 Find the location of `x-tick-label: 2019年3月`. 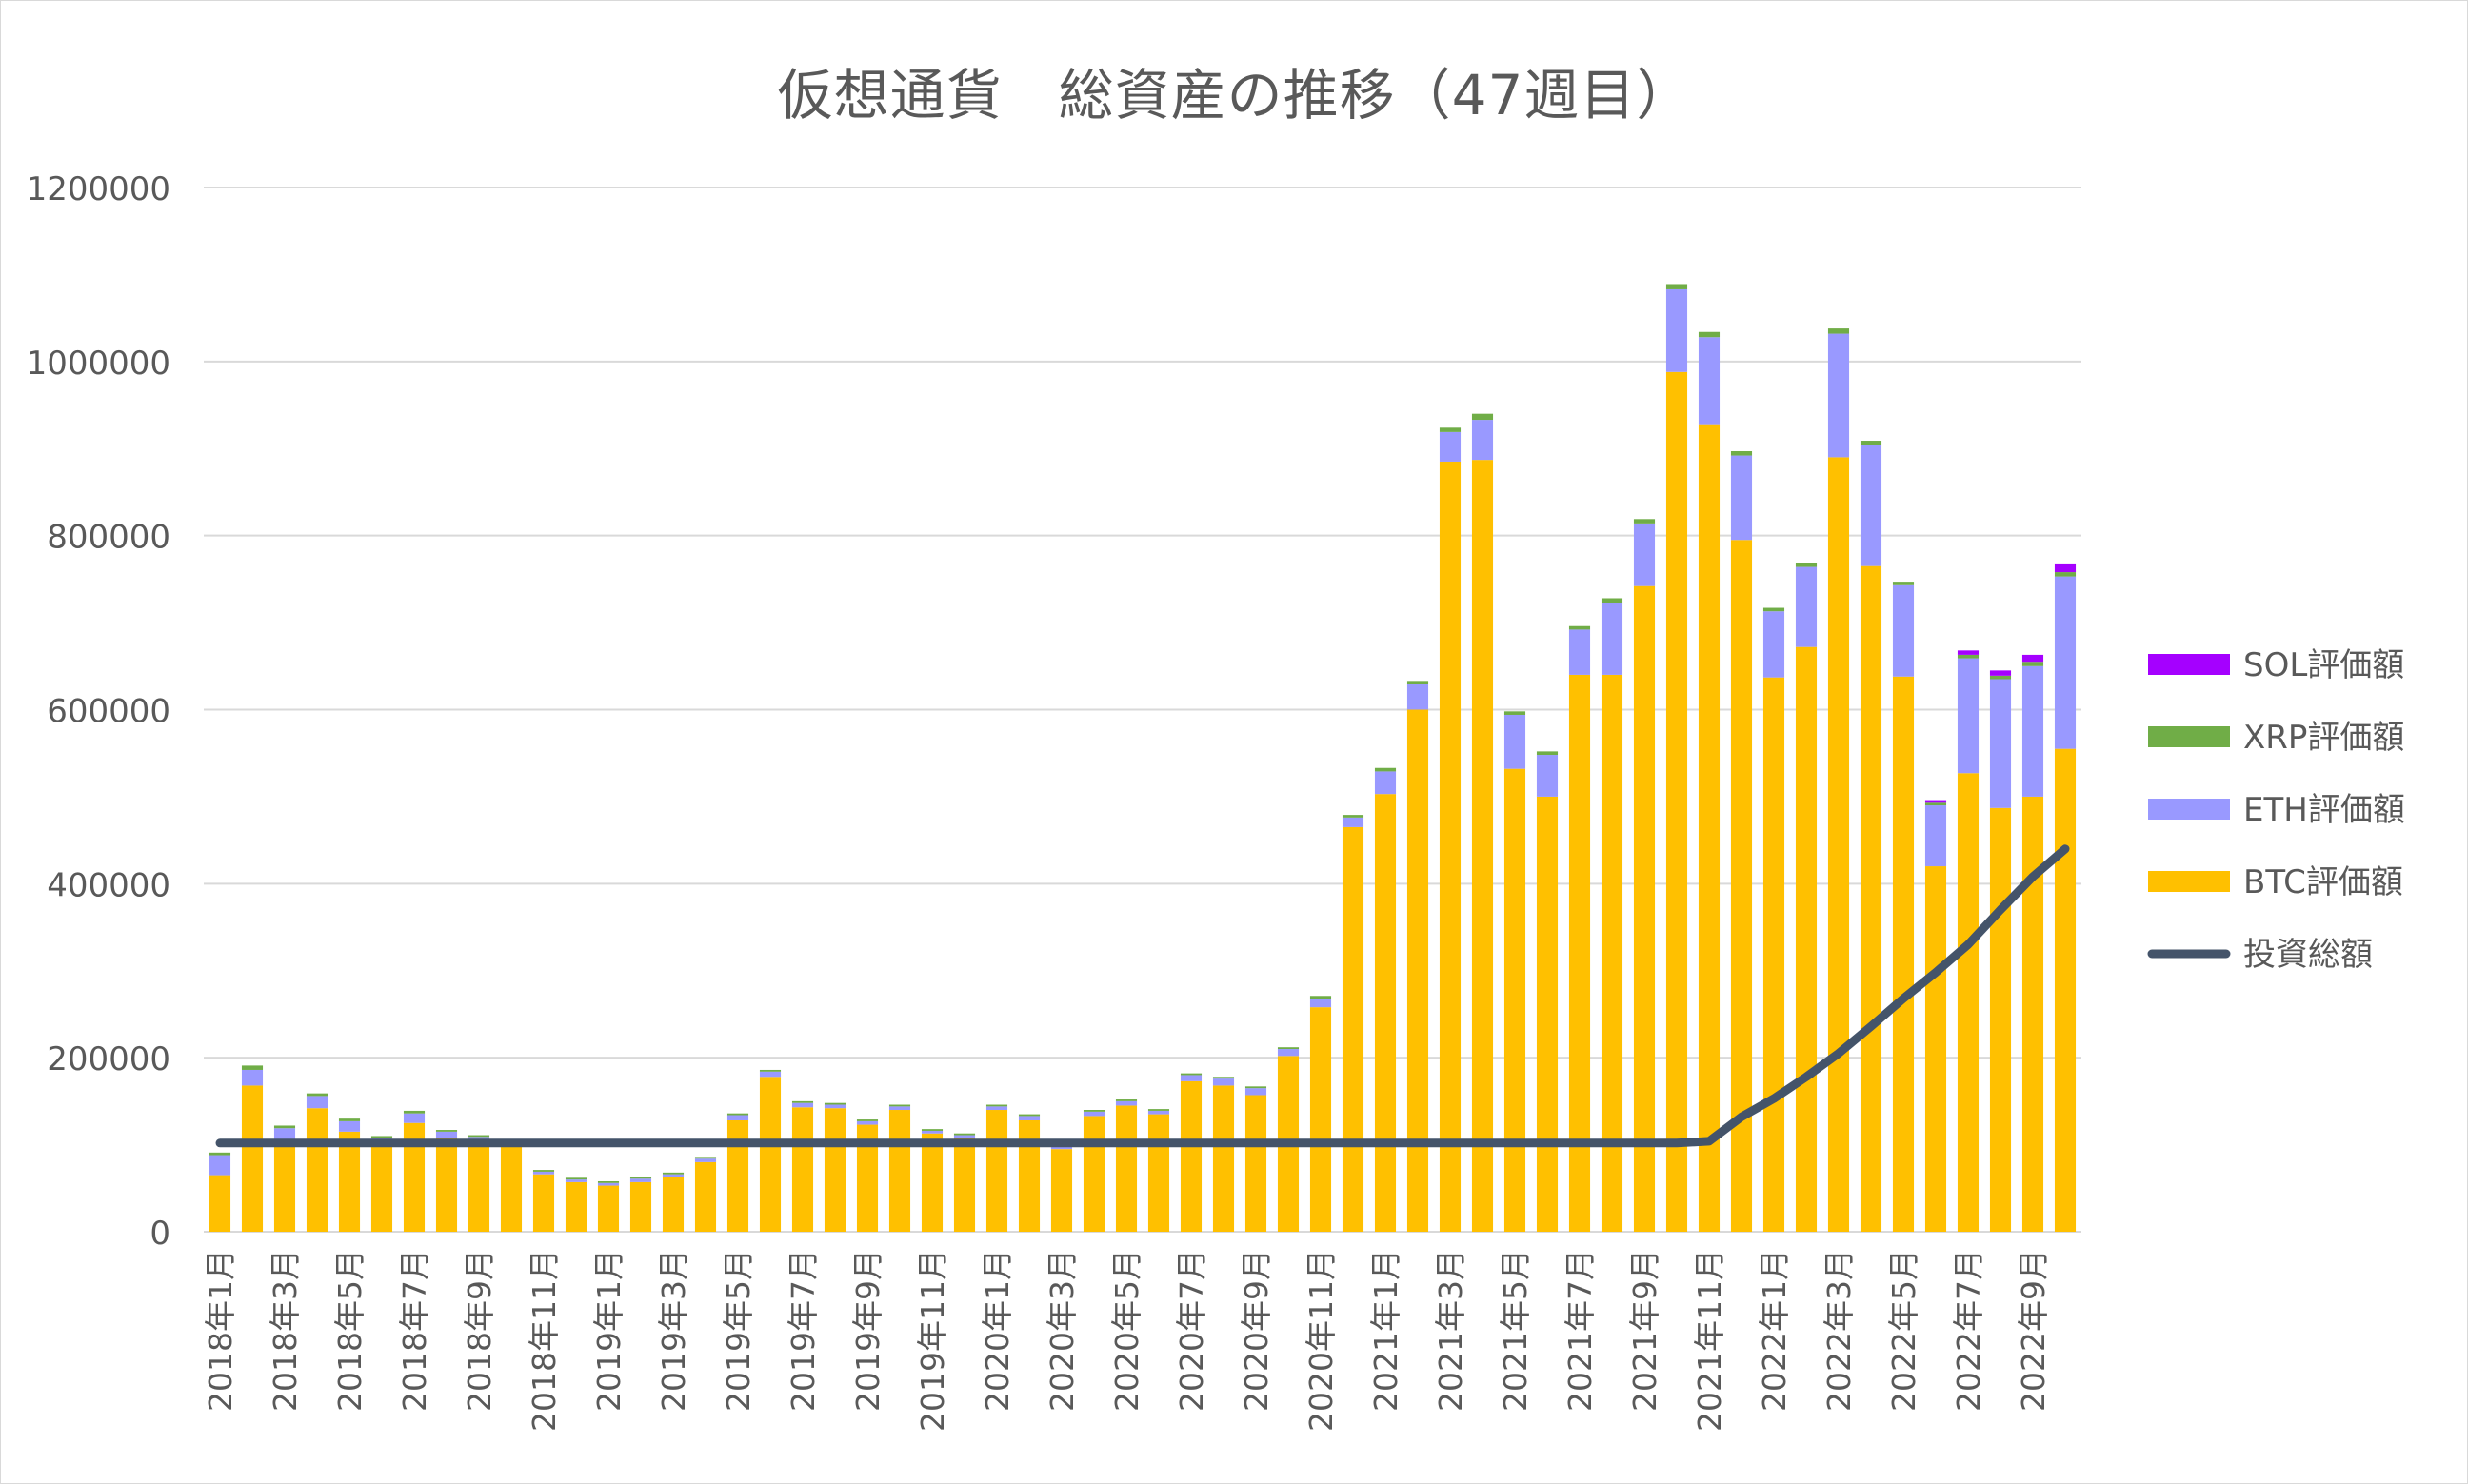

x-tick-label: 2019年3月 is located at coordinates (673, 1331).